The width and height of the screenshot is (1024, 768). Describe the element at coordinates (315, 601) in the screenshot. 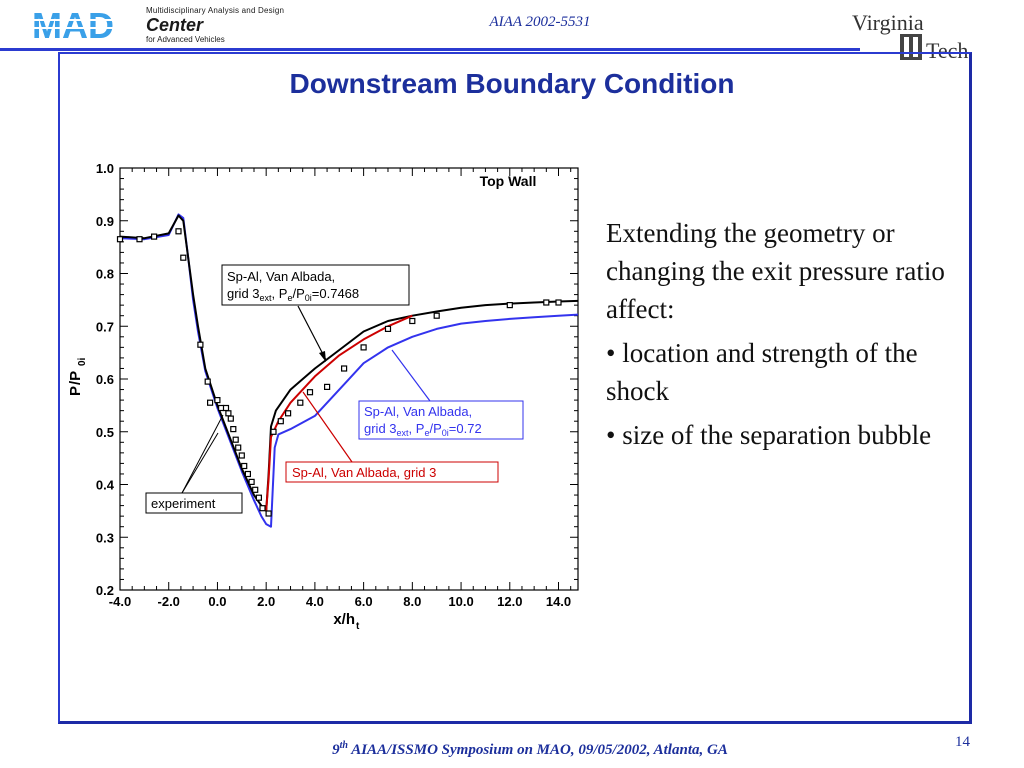

I see `x-tick-label: 4.0` at that location.